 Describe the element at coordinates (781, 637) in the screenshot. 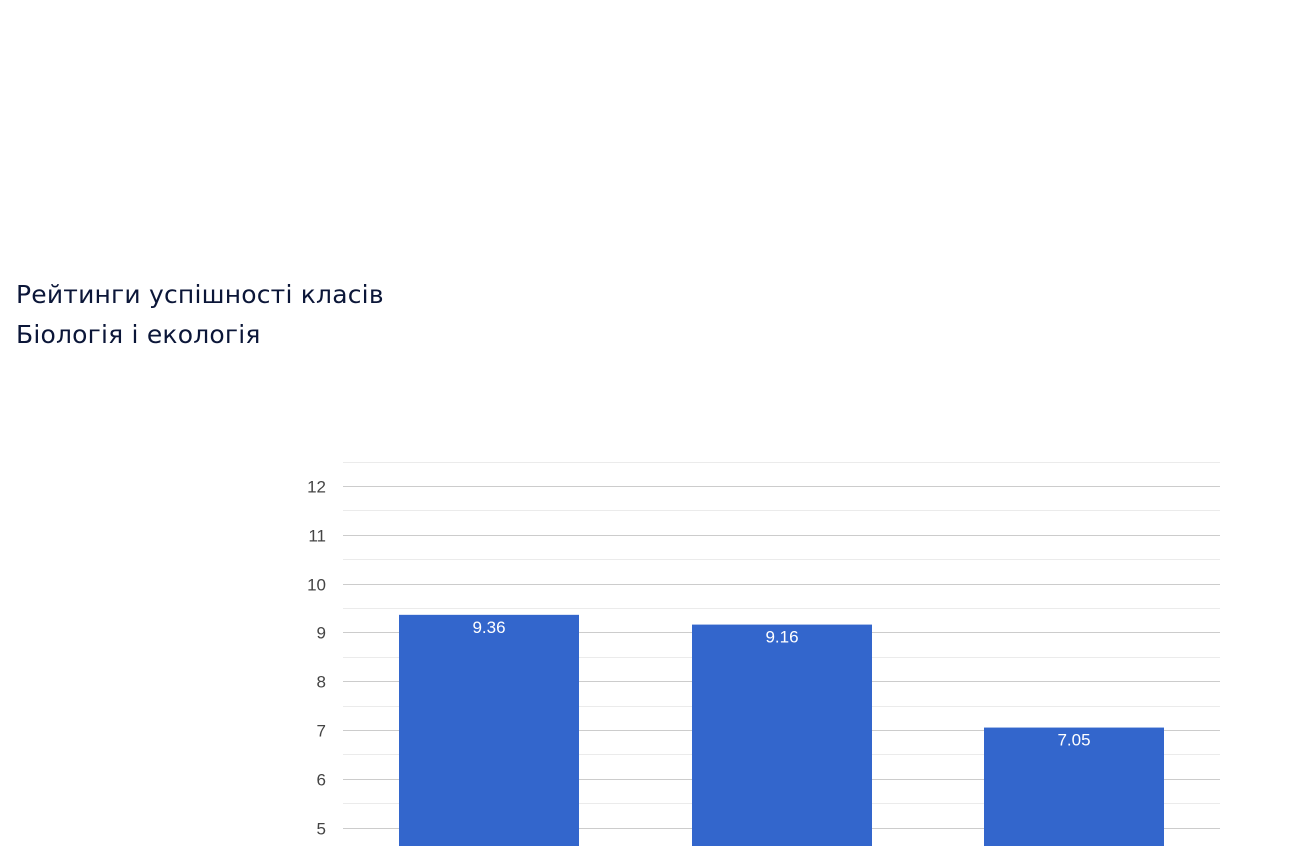

I see `bar-data-label: 9.16` at that location.